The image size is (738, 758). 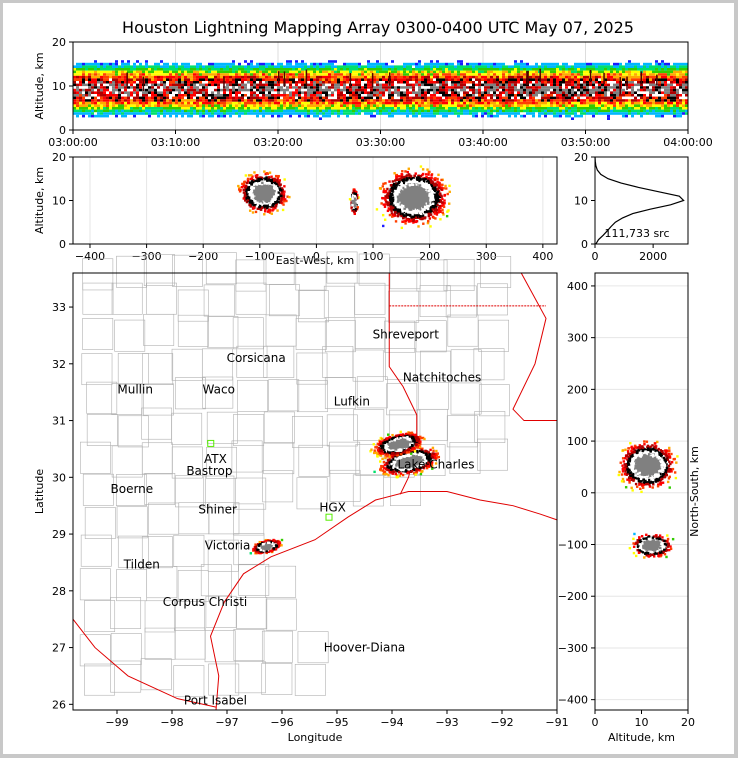 What do you see at coordinates (277, 210) in the screenshot?
I see `east-west-source-point` at bounding box center [277, 210].